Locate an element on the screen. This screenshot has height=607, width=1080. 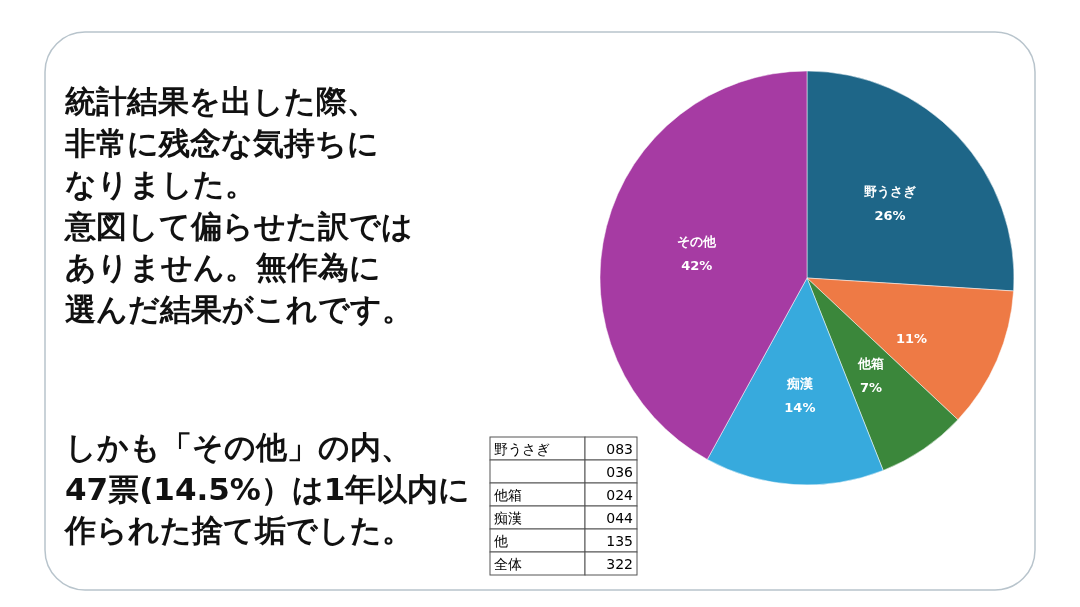
text: 選んだ結果がこれです。 is located at coordinates (239, 308).